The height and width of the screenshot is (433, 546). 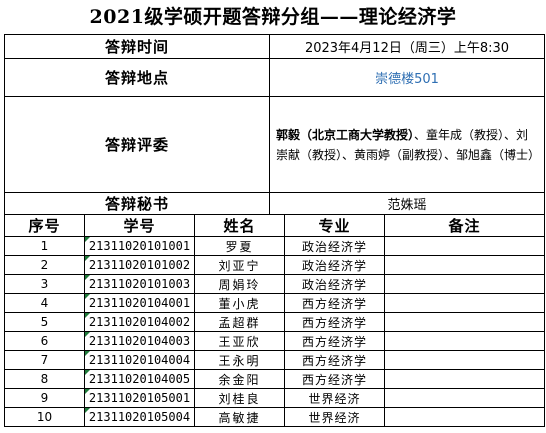 I want to click on student-seq: 1, so click(x=44, y=246).